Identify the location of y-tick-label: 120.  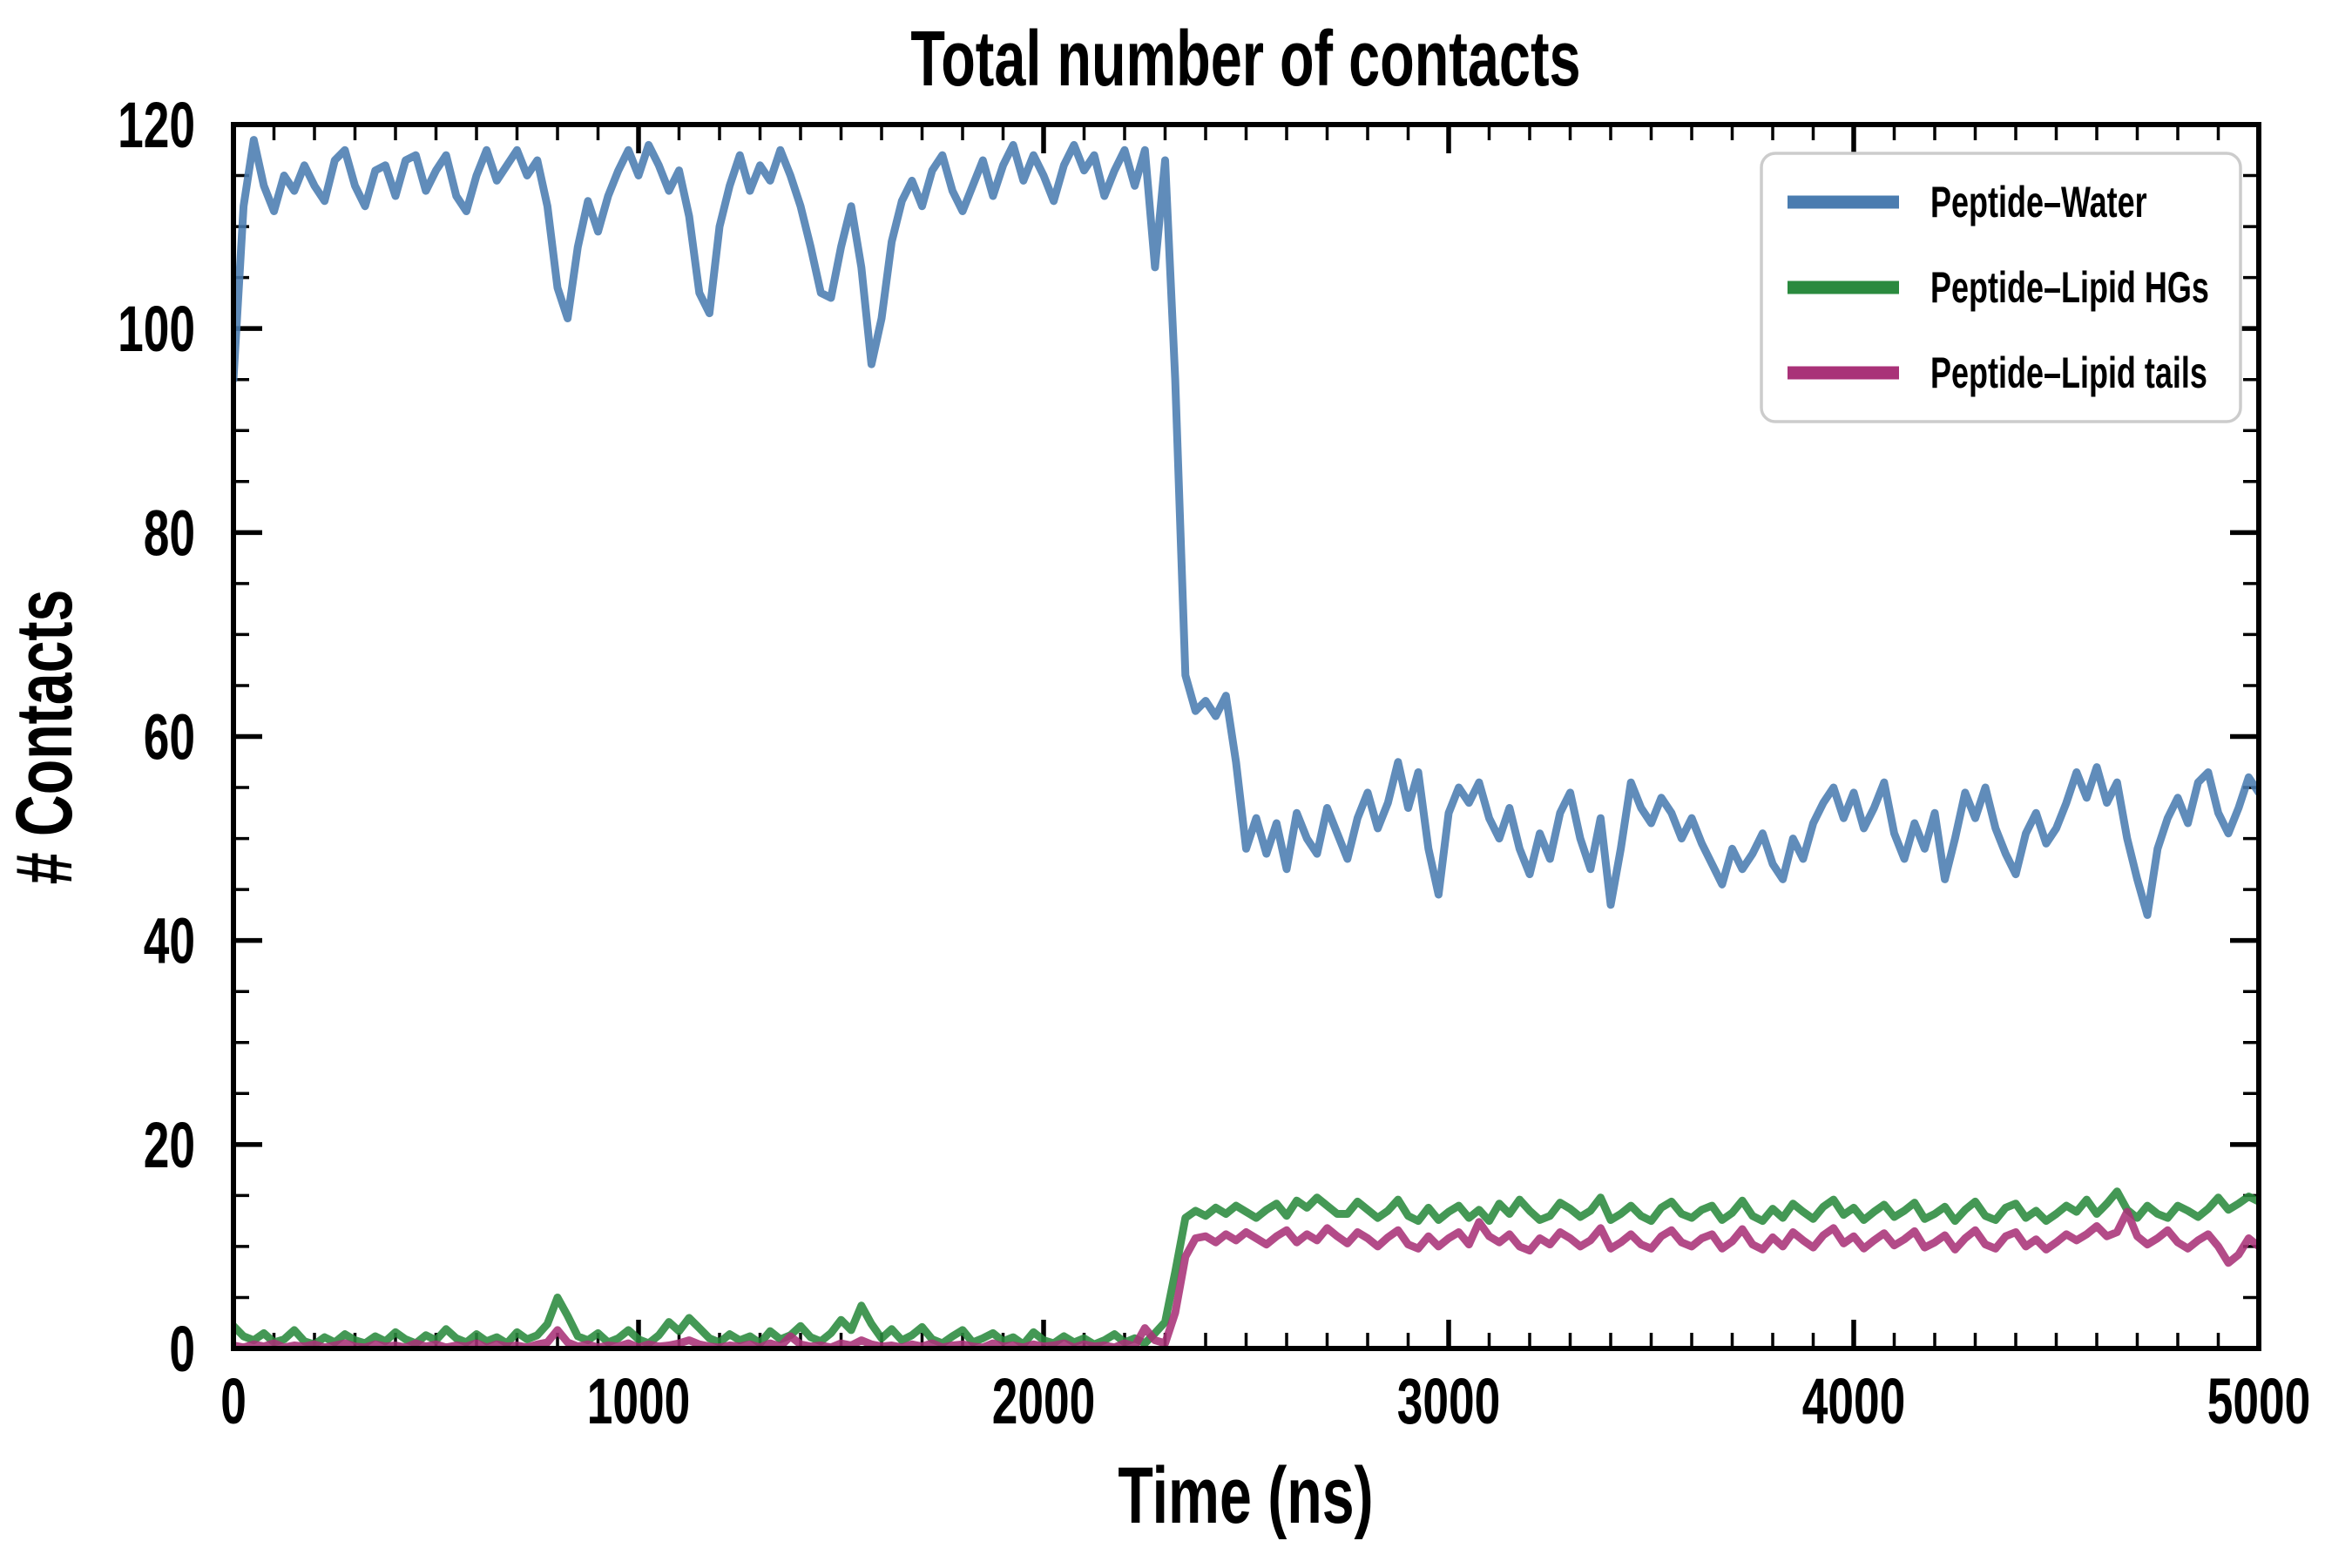
(156, 125).